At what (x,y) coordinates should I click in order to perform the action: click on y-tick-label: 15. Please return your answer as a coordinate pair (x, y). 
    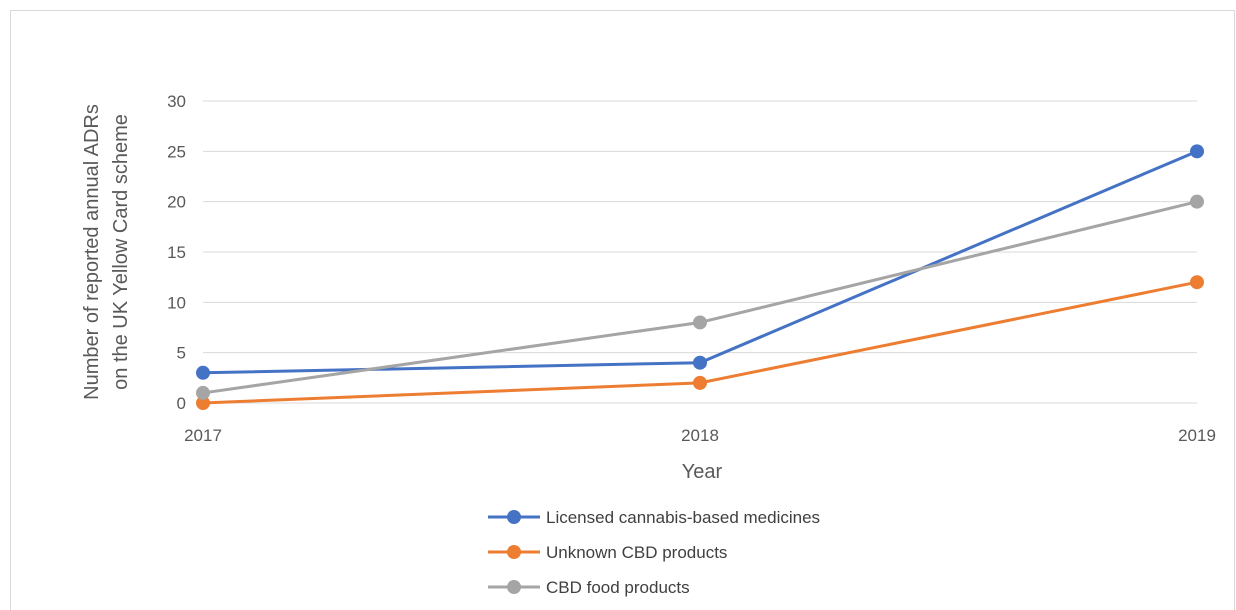
    Looking at the image, I should click on (176, 252).